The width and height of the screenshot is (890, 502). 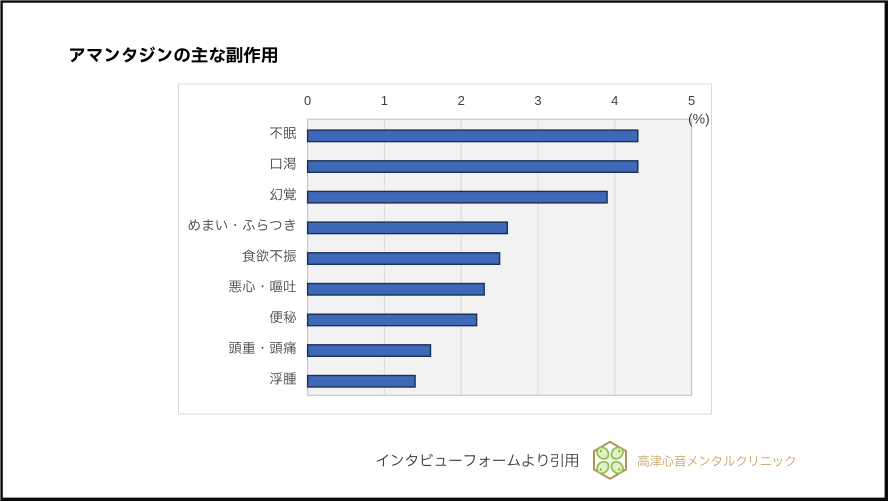 I want to click on svg-text: 3, so click(x=537, y=100).